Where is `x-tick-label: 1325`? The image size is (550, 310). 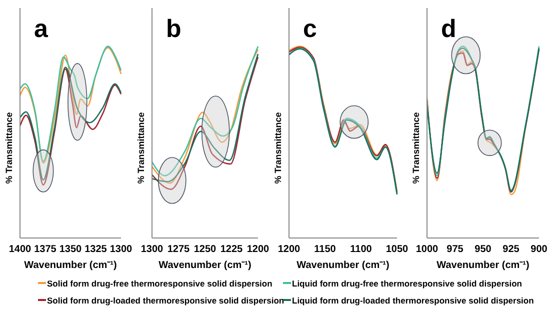
x-tick-label: 1325 is located at coordinates (96, 250).